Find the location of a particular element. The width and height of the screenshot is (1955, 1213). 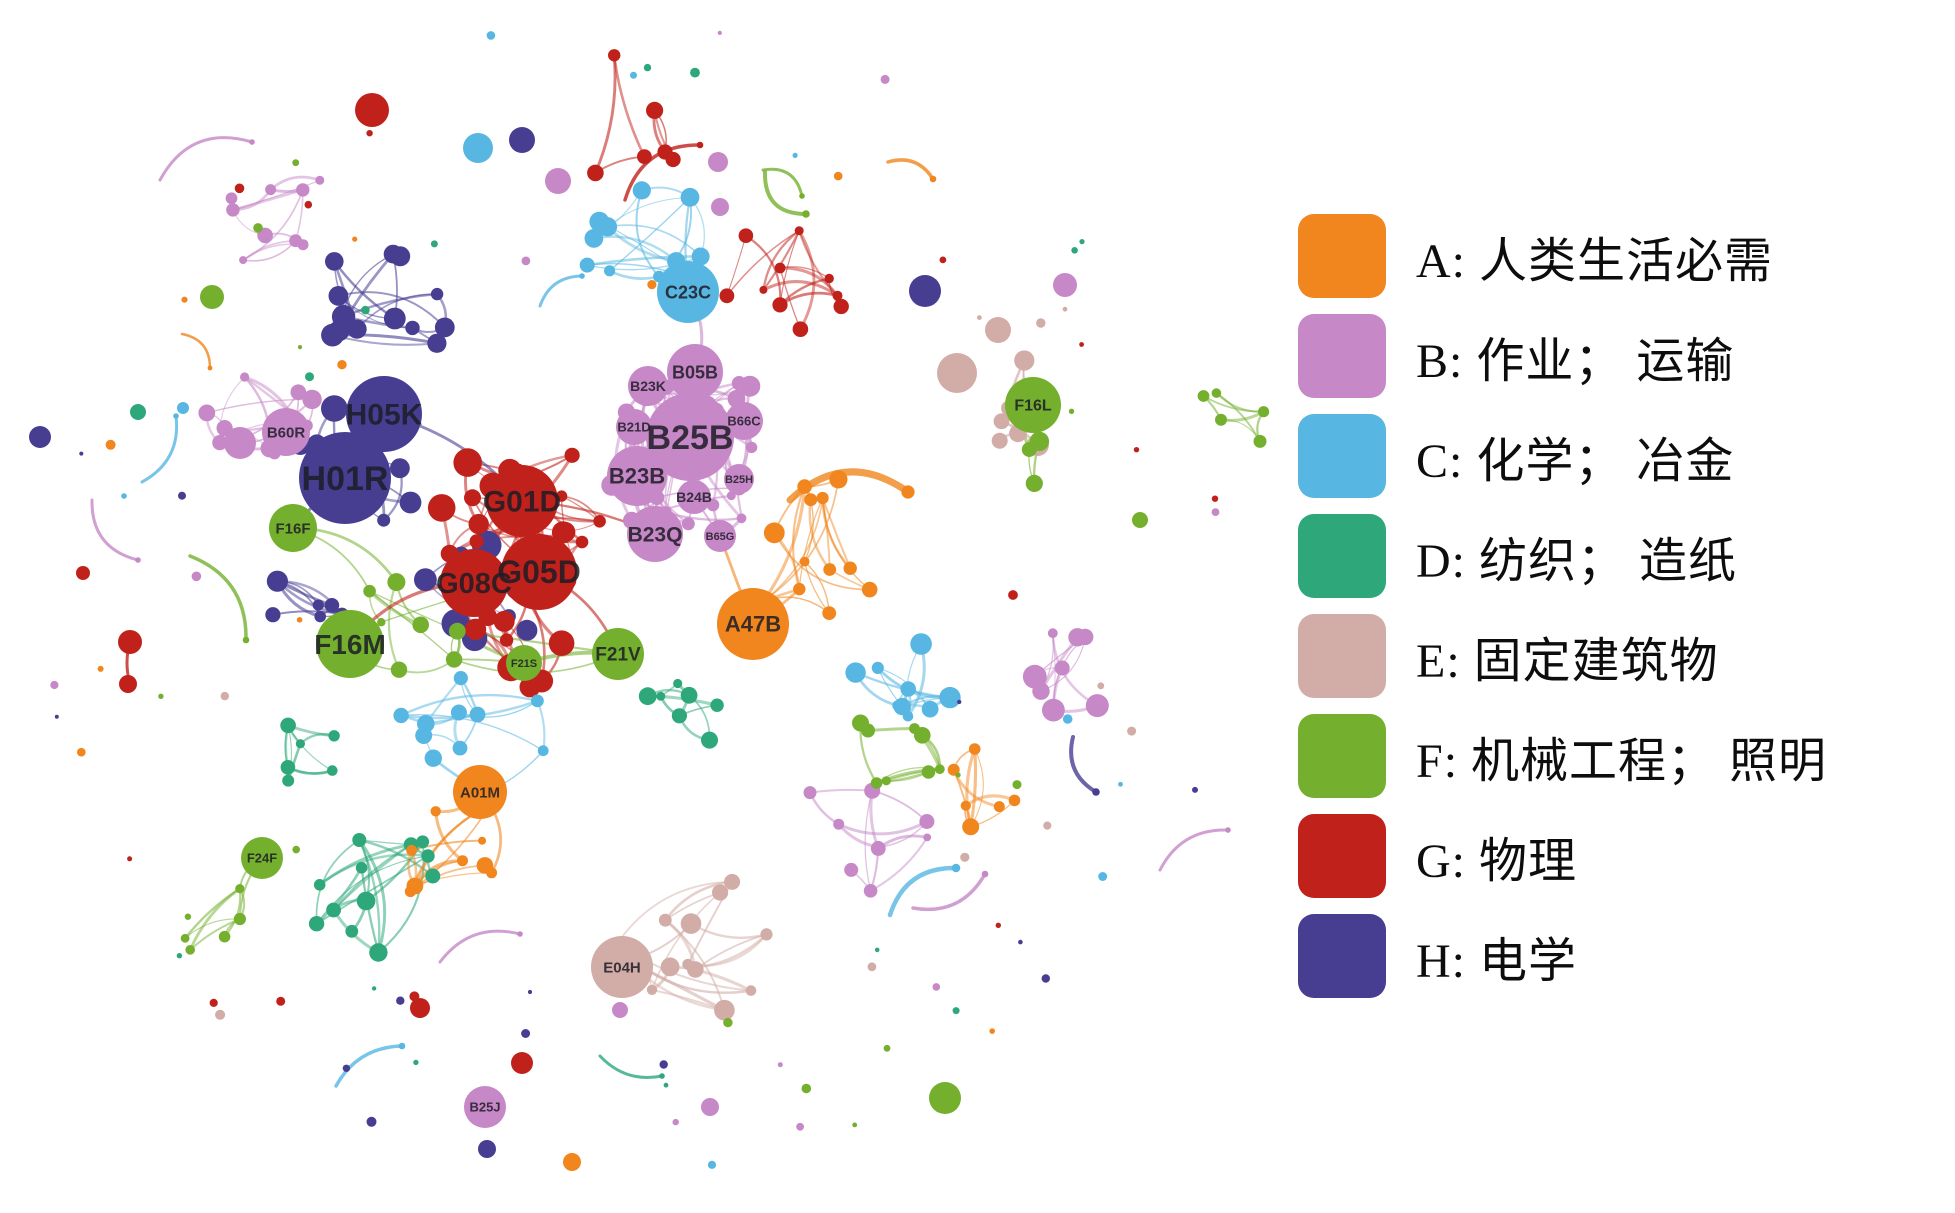

graph-node-label-F16L: F16L is located at coordinates (1033, 406).